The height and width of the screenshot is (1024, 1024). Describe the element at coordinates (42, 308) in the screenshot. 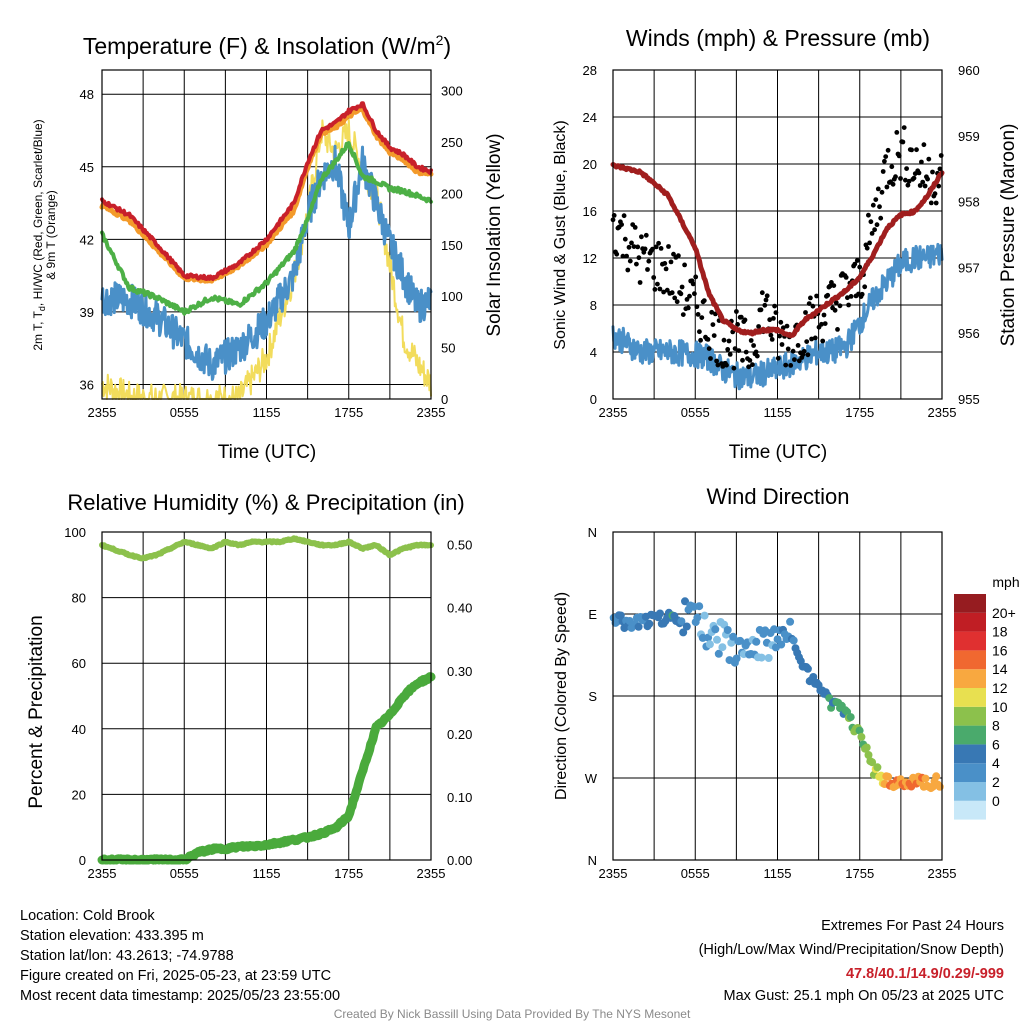

I see `dewpoint-subscript: d` at that location.